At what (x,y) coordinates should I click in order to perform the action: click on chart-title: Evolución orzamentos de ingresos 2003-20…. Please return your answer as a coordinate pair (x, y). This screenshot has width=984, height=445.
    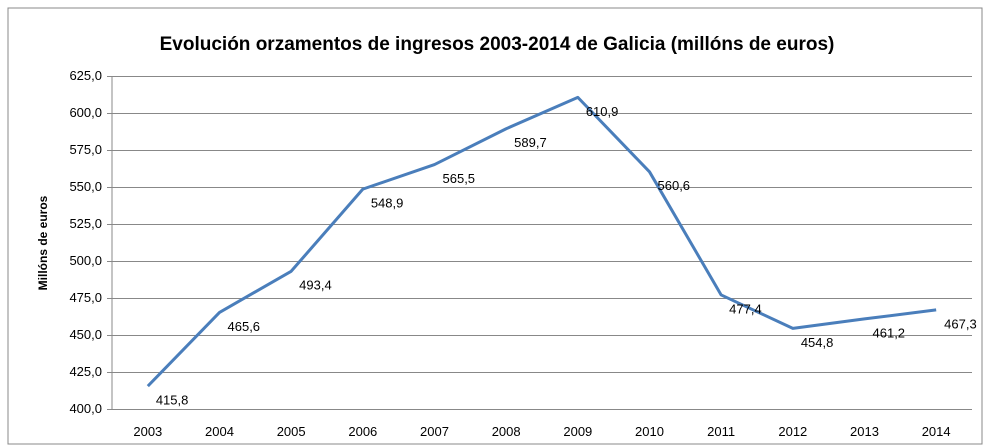
    Looking at the image, I should click on (497, 44).